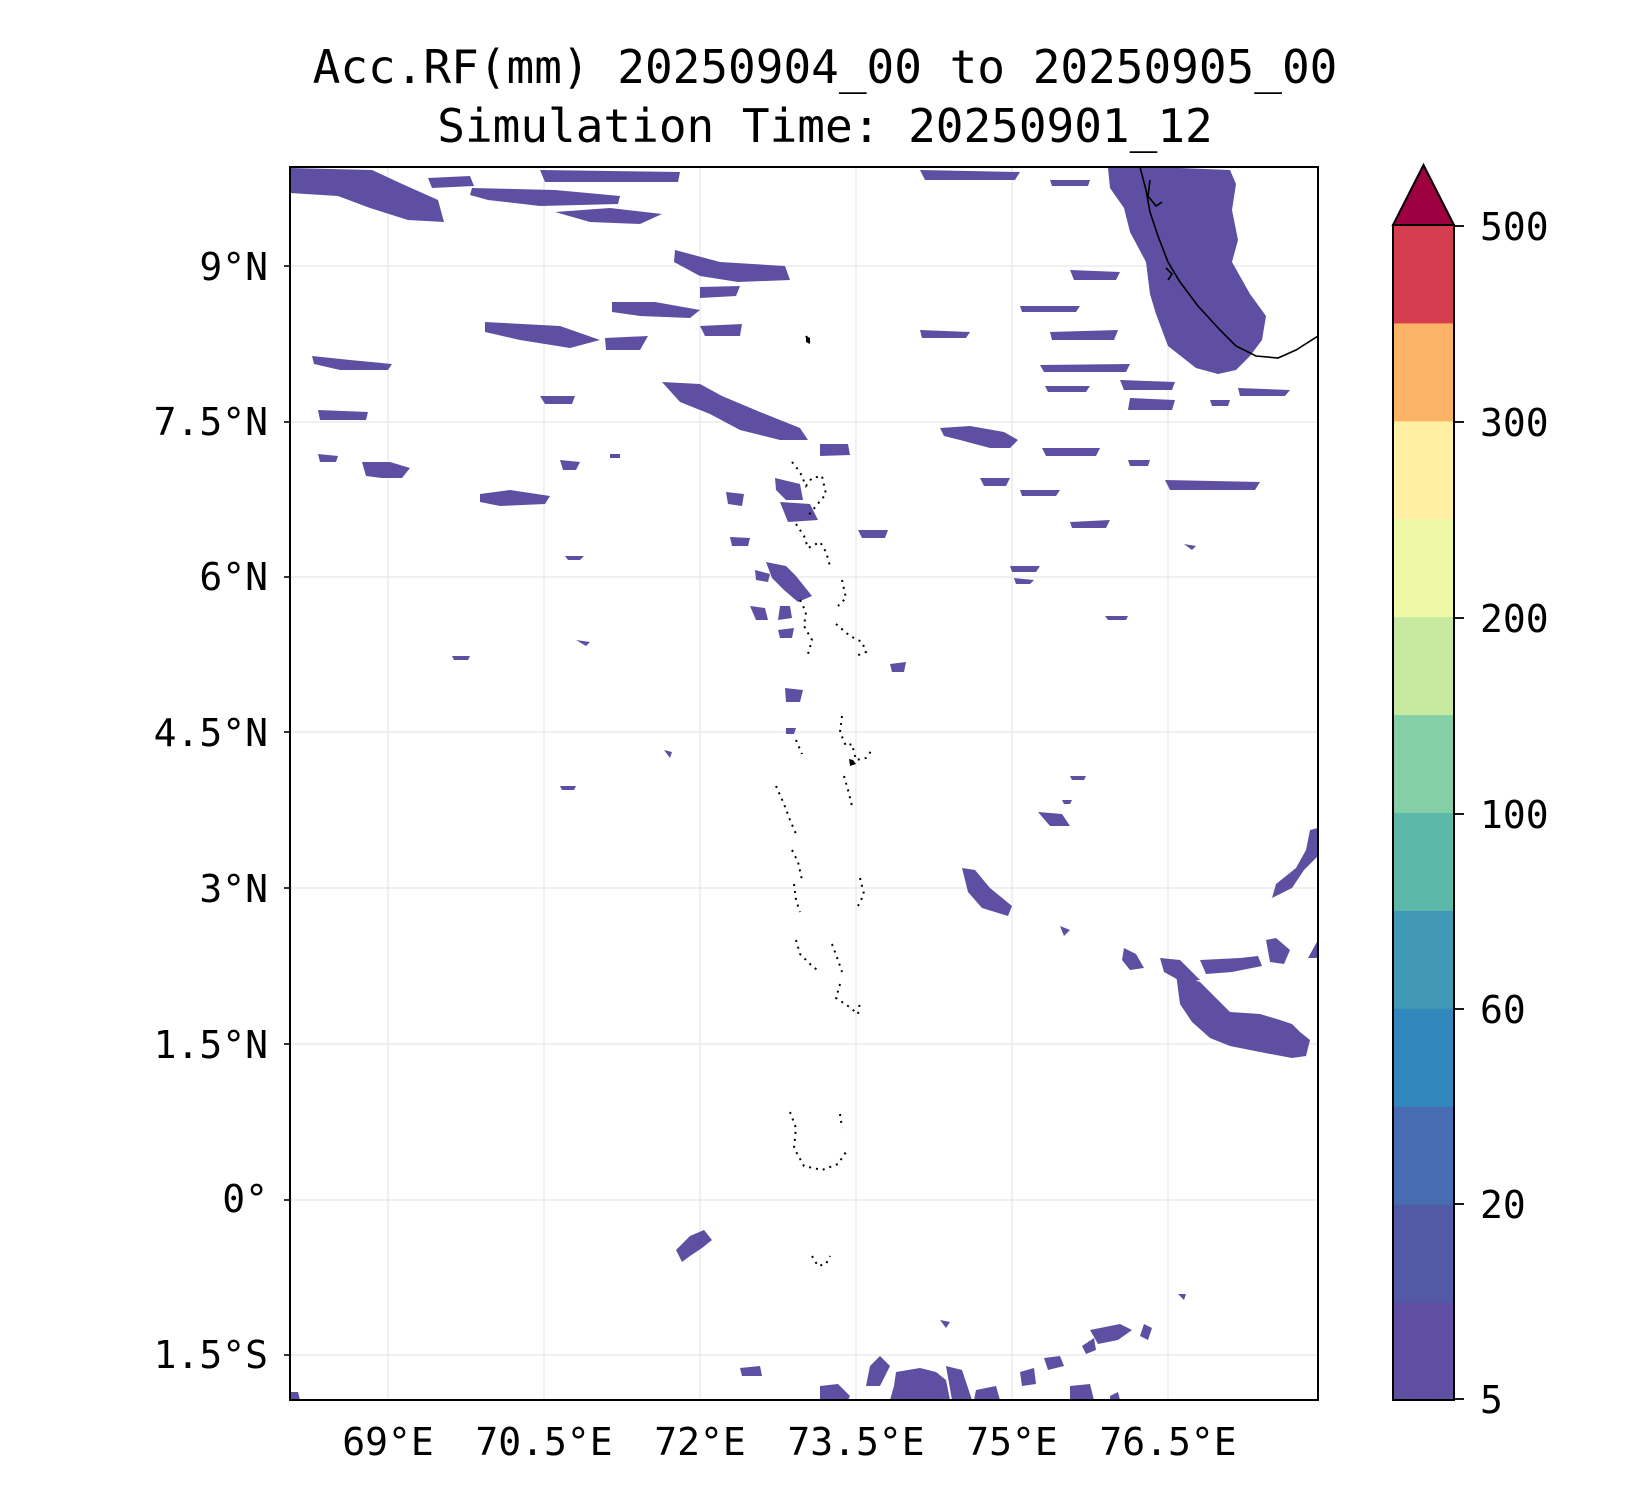  Describe the element at coordinates (1491, 1400) in the screenshot. I see `colorbar-label: 5` at that location.